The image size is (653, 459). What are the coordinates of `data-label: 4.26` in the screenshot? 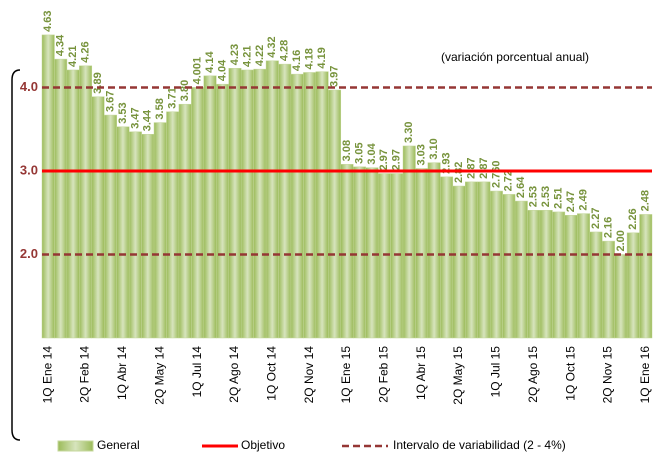 It's located at (85, 51).